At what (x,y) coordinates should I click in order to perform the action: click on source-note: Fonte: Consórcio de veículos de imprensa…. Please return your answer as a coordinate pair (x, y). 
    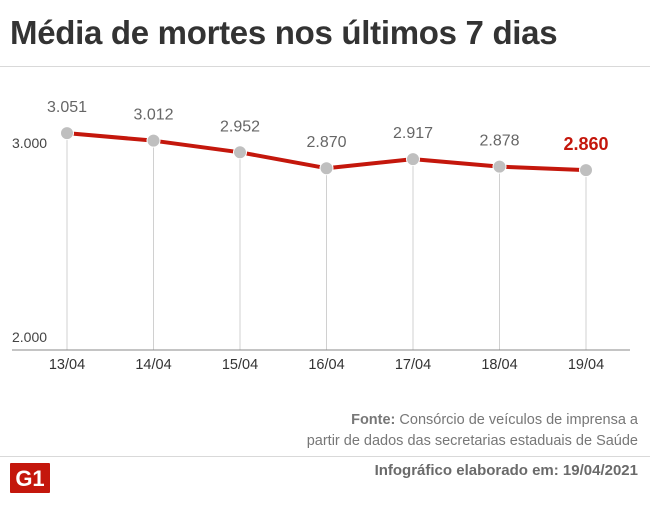
    Looking at the image, I should click on (472, 431).